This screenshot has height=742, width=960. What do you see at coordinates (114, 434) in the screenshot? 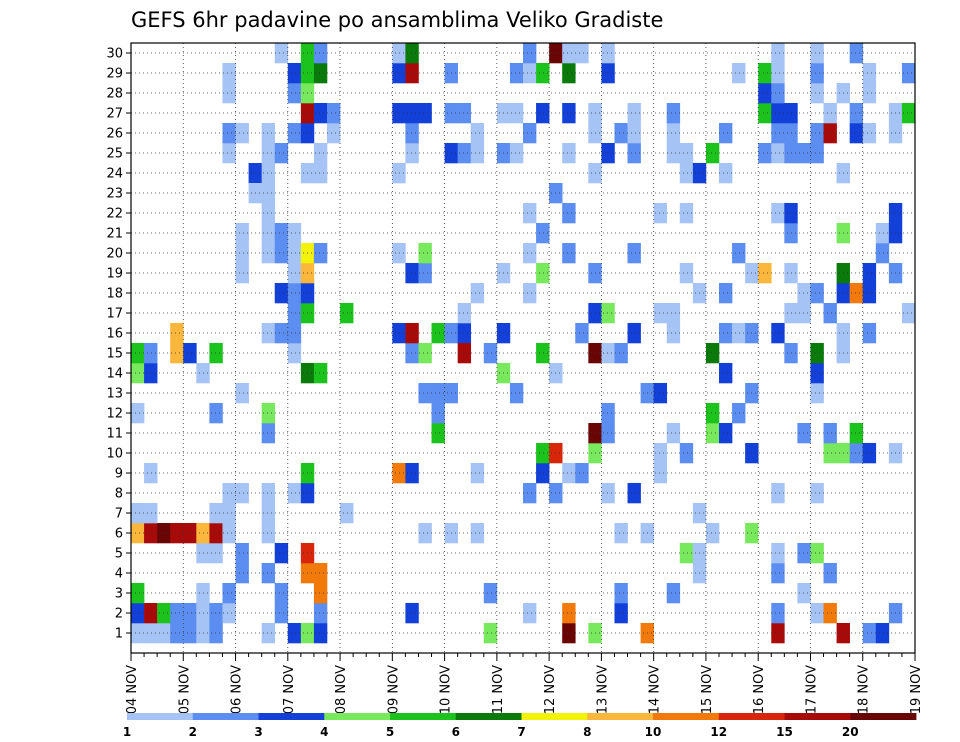
I see `y-tick-label: 11` at bounding box center [114, 434].